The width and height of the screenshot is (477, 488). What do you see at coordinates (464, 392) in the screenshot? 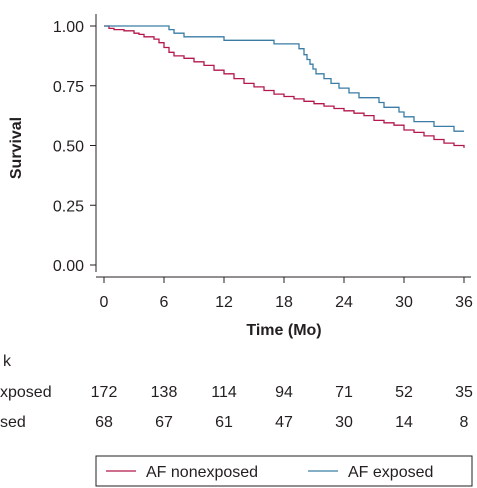
I see `risk-value: 35` at bounding box center [464, 392].